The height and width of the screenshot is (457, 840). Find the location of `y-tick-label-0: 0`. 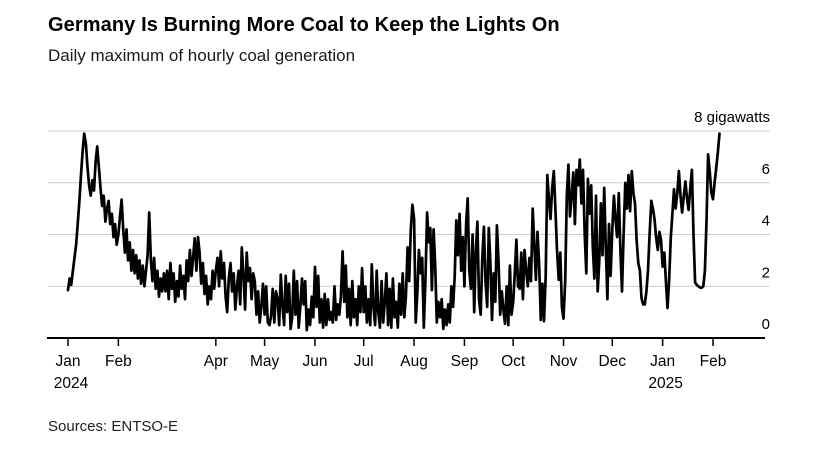

y-tick-label-0: 0 is located at coordinates (766, 324).